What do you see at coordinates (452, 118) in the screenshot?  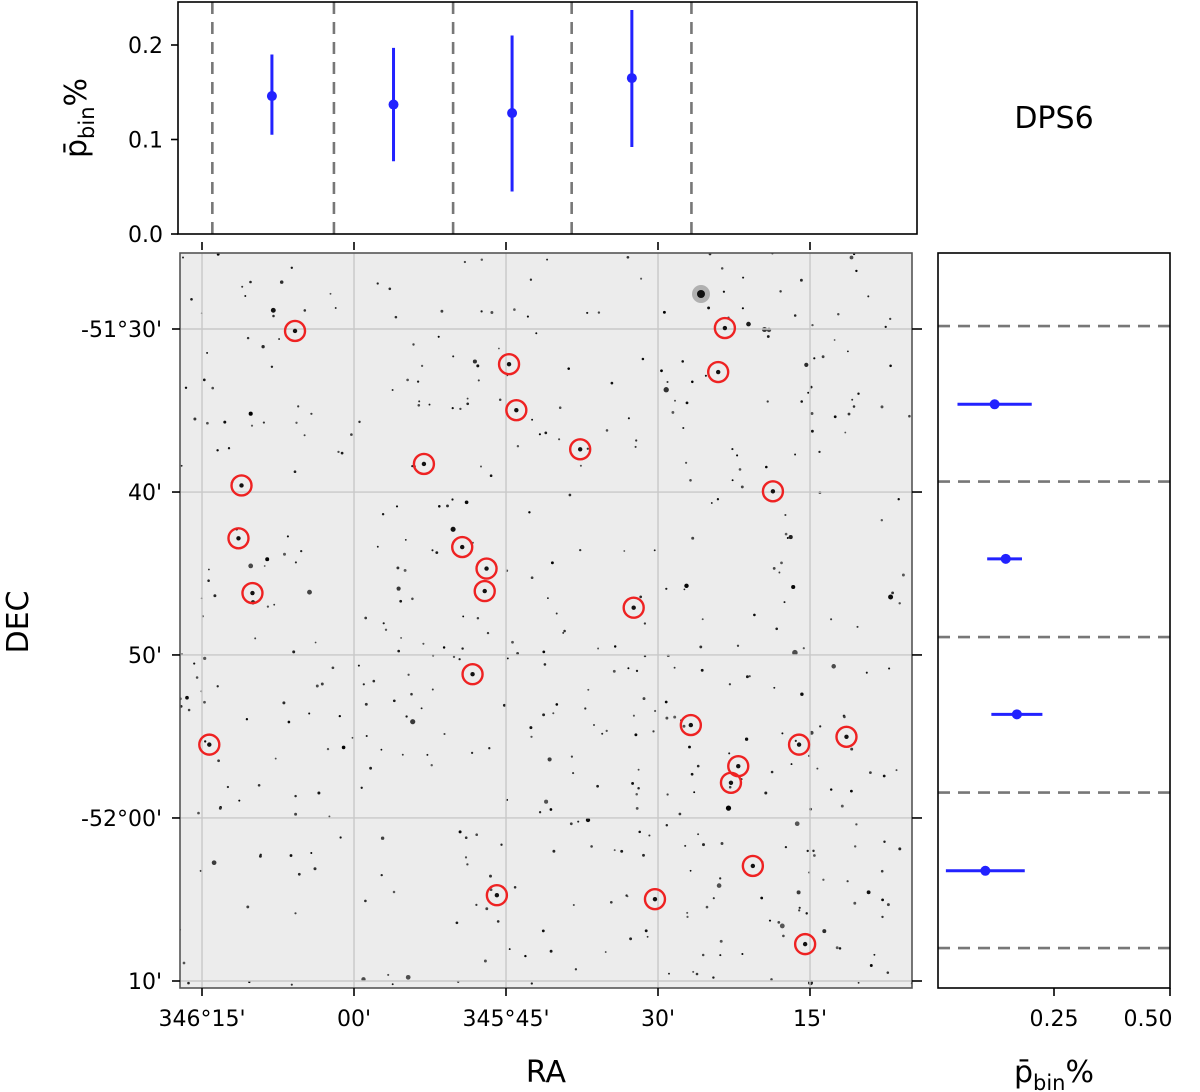 I see `top-bin-lines` at bounding box center [452, 118].